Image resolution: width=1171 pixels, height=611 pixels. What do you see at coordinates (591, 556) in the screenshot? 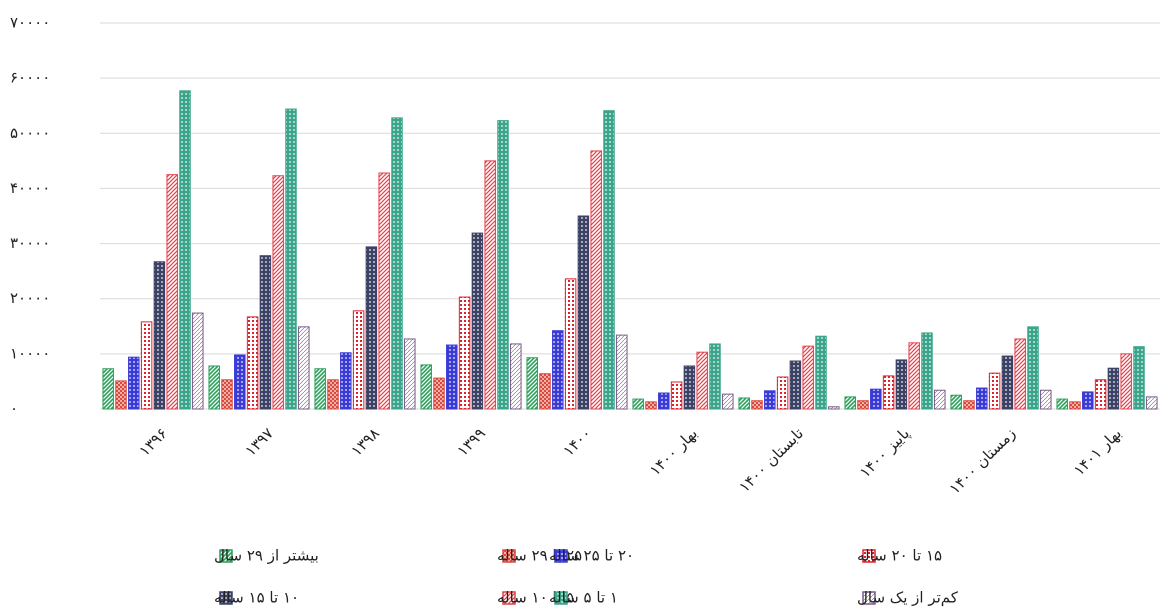
I see `legend-label: ۲۰ تا ۲۵ ساله` at bounding box center [591, 556].